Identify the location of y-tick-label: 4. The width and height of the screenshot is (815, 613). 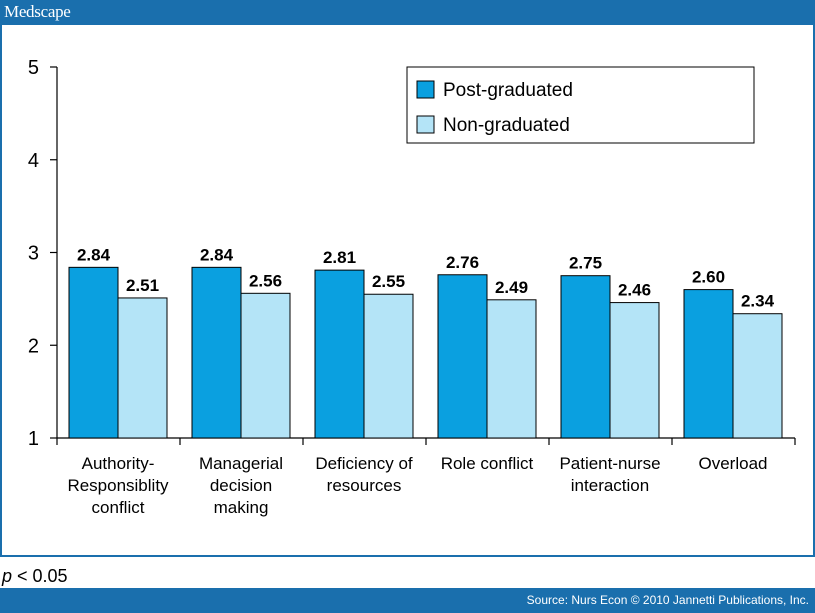
(33, 161).